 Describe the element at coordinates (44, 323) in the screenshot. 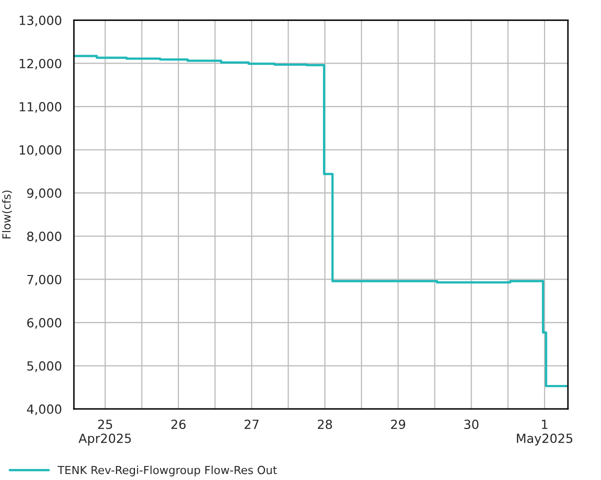

I see `y-tick-label: 6,000` at that location.